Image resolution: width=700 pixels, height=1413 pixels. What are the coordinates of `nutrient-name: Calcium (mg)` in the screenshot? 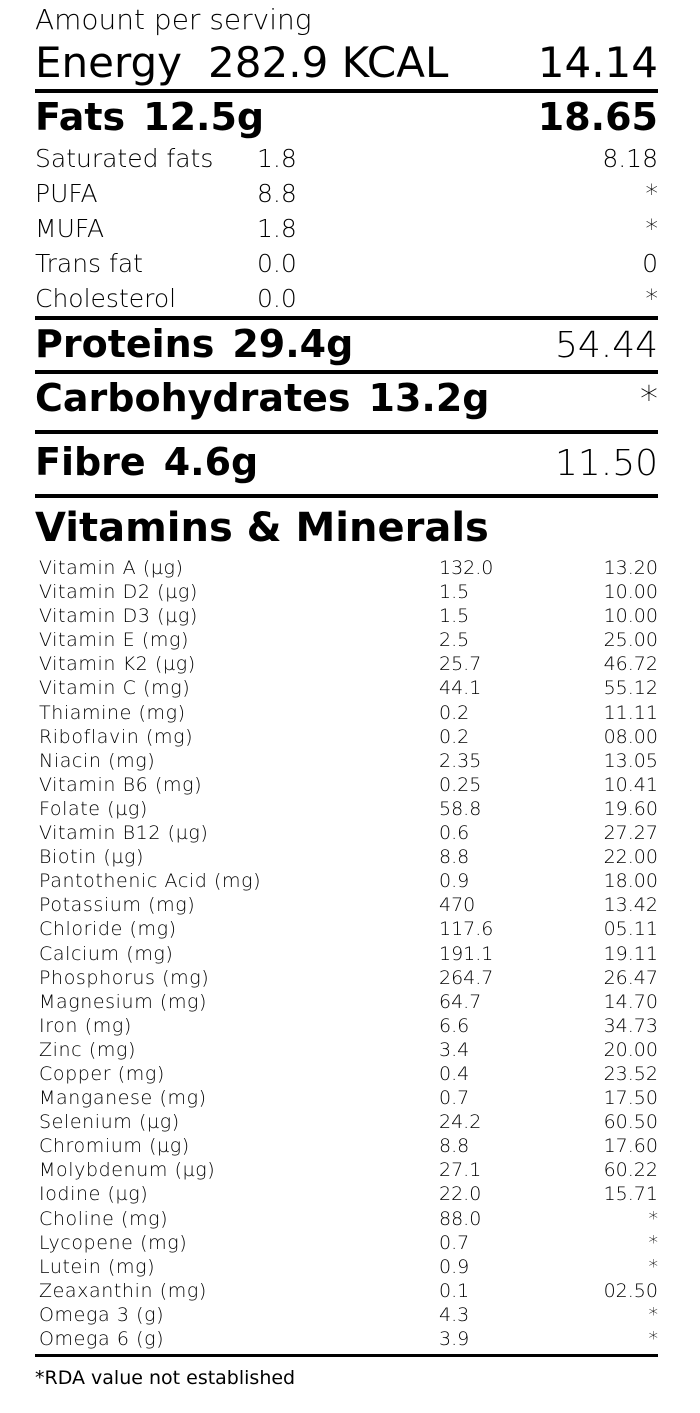 It's located at (106, 953).